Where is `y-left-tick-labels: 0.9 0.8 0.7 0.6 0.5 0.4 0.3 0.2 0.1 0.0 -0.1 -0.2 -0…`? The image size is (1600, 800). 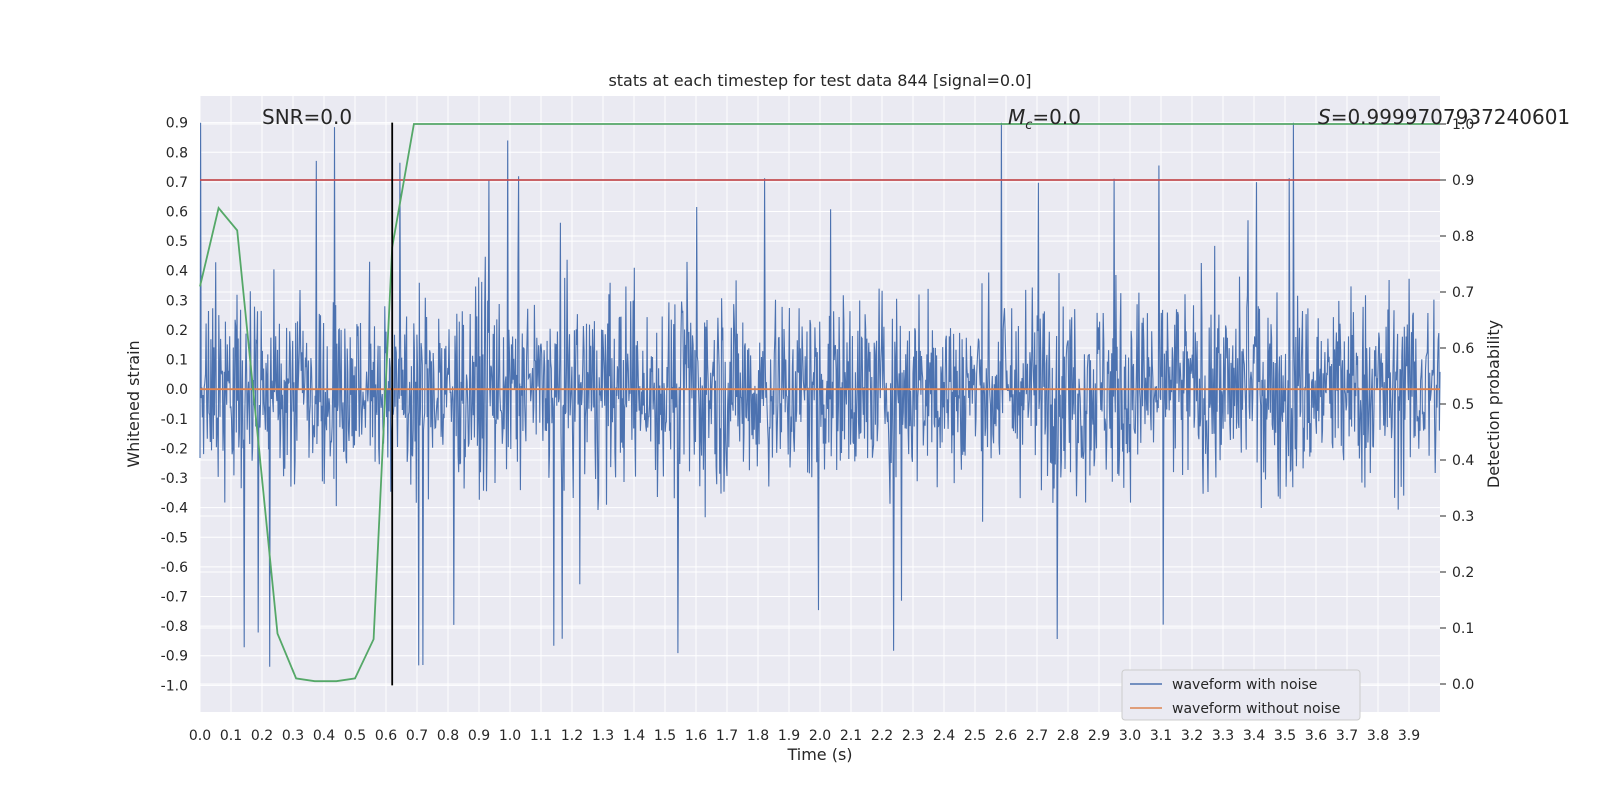 y-left-tick-labels: 0.9 0.8 0.7 0.6 0.5 0.4 0.3 0.2 0.1 0.0 -0.1 -0.2 -0… is located at coordinates (174, 405).